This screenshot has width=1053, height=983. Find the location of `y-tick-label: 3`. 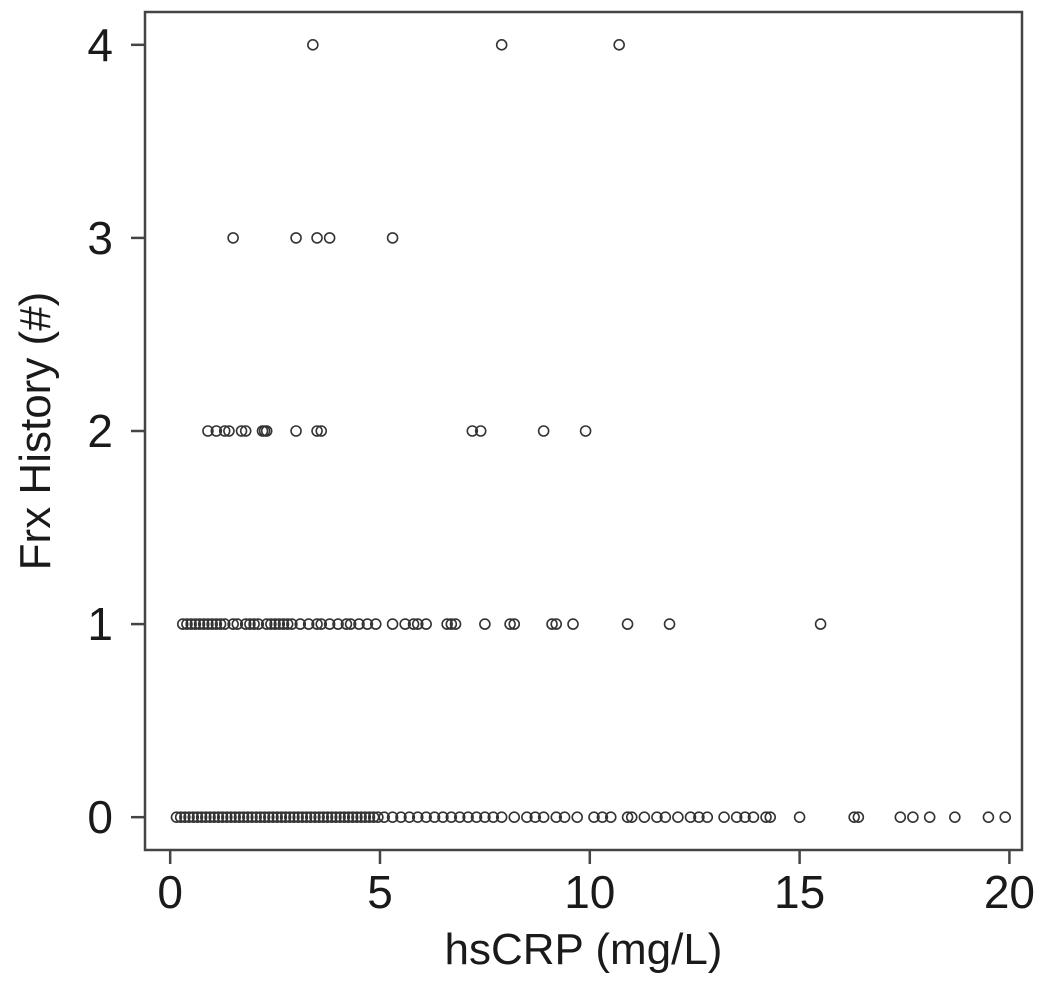

y-tick-label: 3 is located at coordinates (100, 238).